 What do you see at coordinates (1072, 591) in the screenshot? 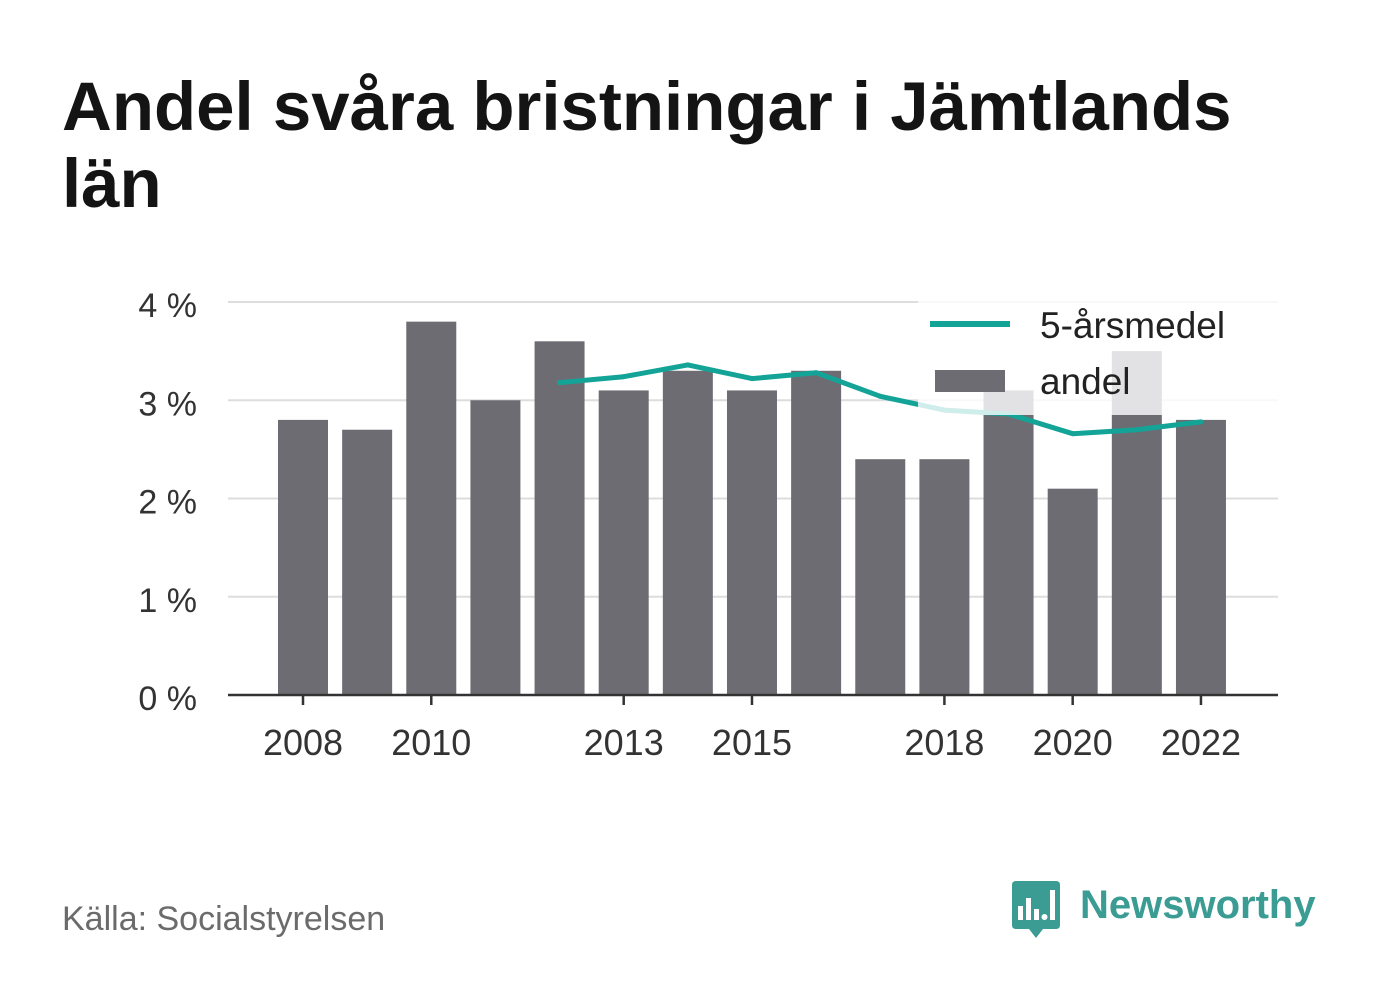
I see `bar-2020` at bounding box center [1072, 591].